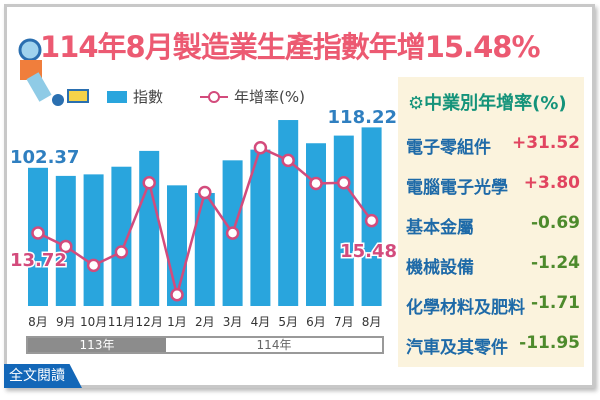  What do you see at coordinates (121, 322) in the screenshot?
I see `x-tick-label: 11月` at bounding box center [121, 322].